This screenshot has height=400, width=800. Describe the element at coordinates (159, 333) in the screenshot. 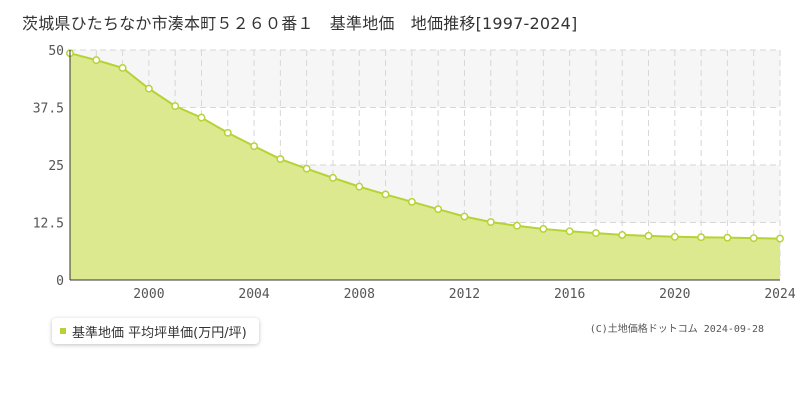

I see `legend-label: 基準地価 平均坪単価(万円/坪)` at that location.